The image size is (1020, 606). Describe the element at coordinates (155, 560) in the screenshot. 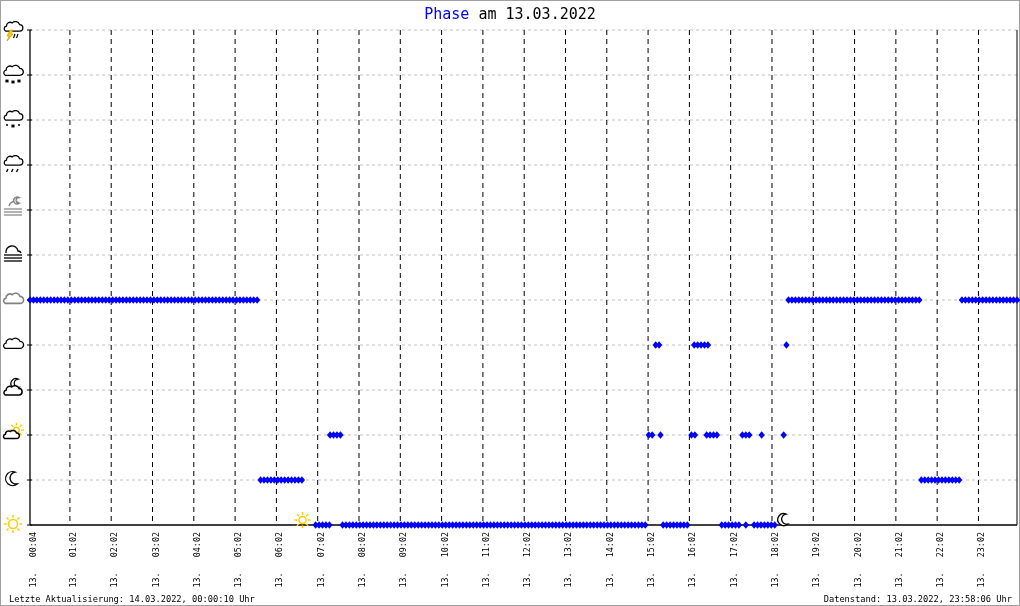

I see `x-tick-label: 13. 03:02` at that location.